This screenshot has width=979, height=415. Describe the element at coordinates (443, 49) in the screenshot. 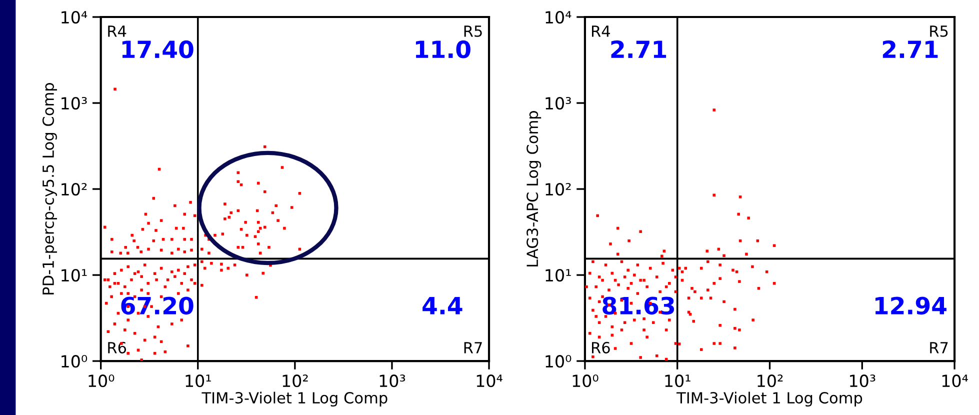

I see `annotation: 11.0` at that location.